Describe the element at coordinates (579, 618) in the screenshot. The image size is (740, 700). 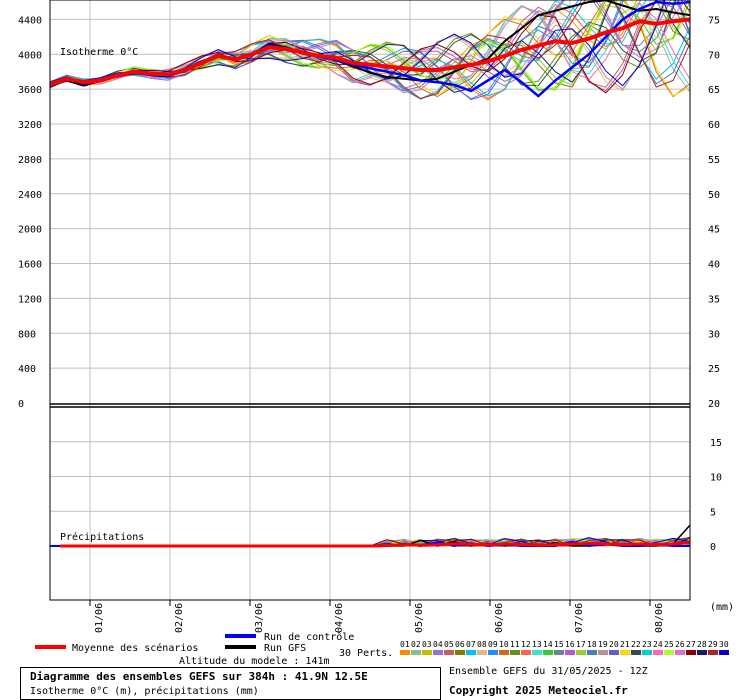
I see `x-tick-label: 07/06` at that location.